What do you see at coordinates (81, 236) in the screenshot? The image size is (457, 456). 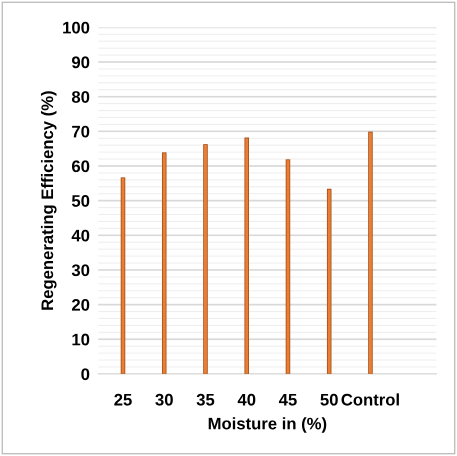 I see `y-tick-label: 40` at bounding box center [81, 236].